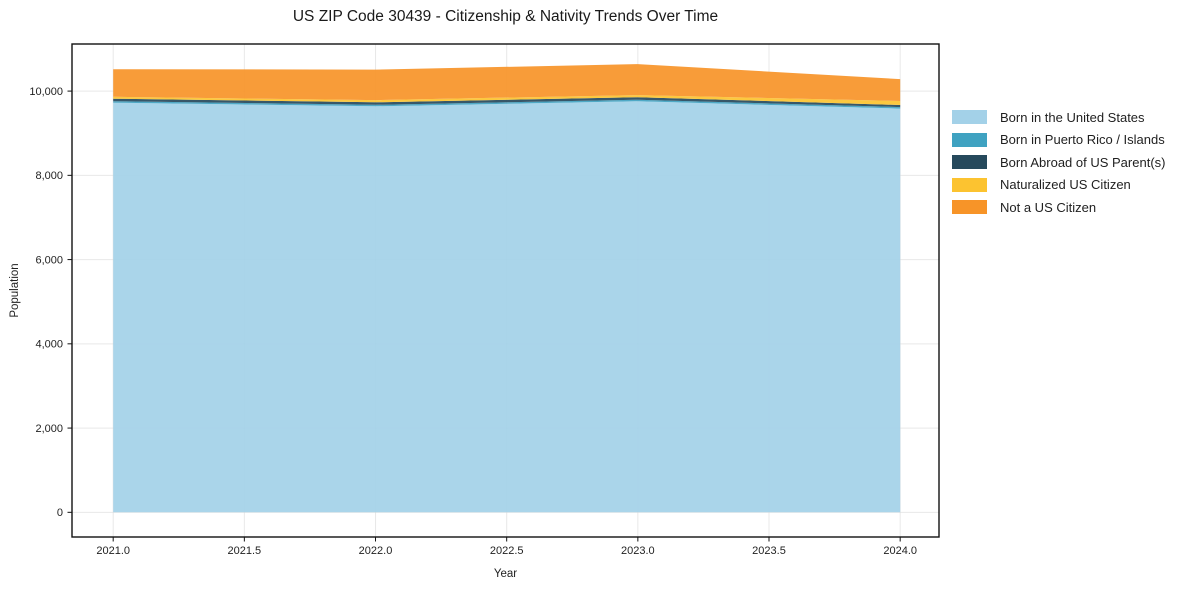  What do you see at coordinates (1048, 207) in the screenshot?
I see `legend-label: Not a US Citizen` at bounding box center [1048, 207].